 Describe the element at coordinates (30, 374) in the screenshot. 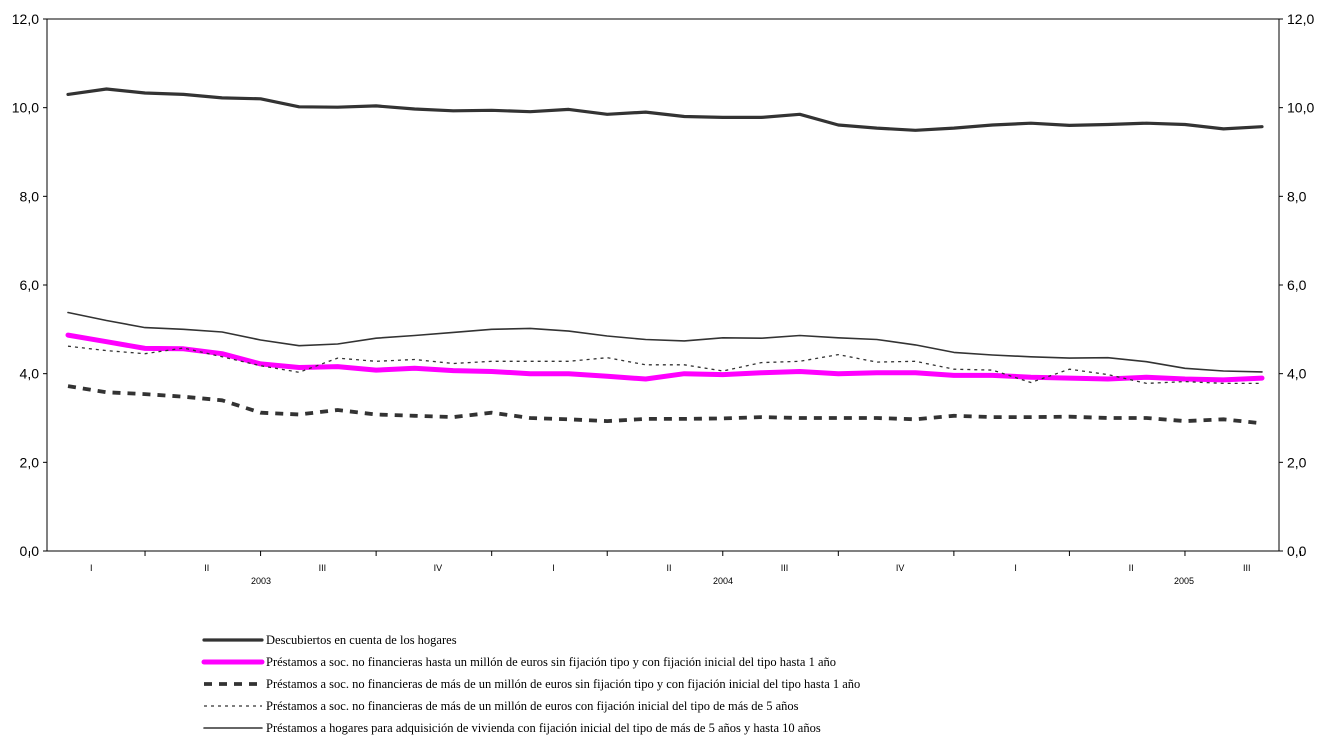

I see `y-tick-label-left: 4,0` at that location.